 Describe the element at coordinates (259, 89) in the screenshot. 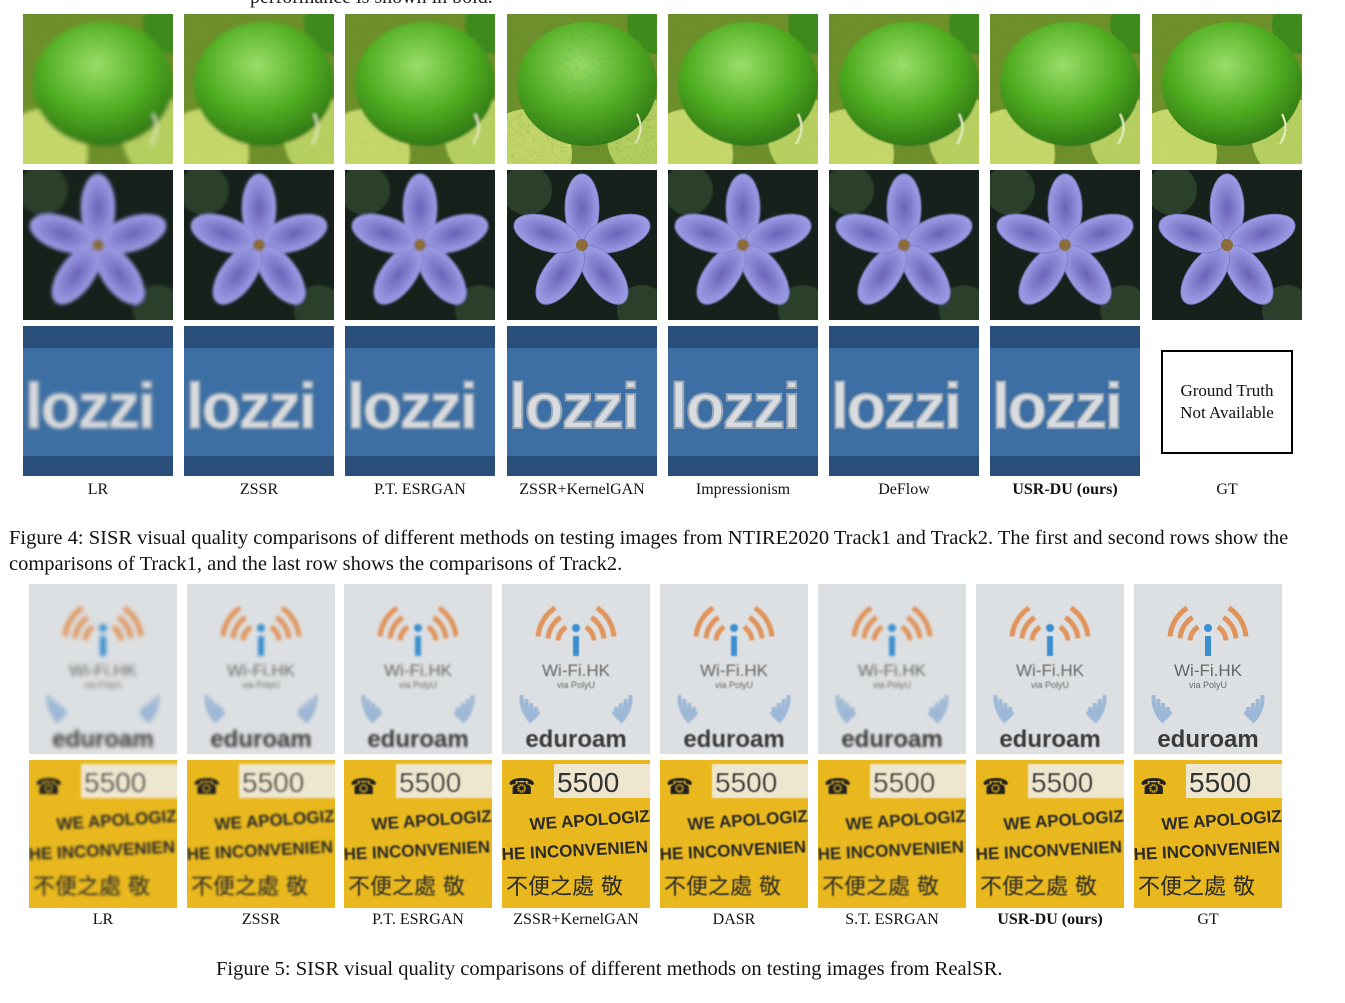

I see `fig4-lime-zssr-image` at that location.